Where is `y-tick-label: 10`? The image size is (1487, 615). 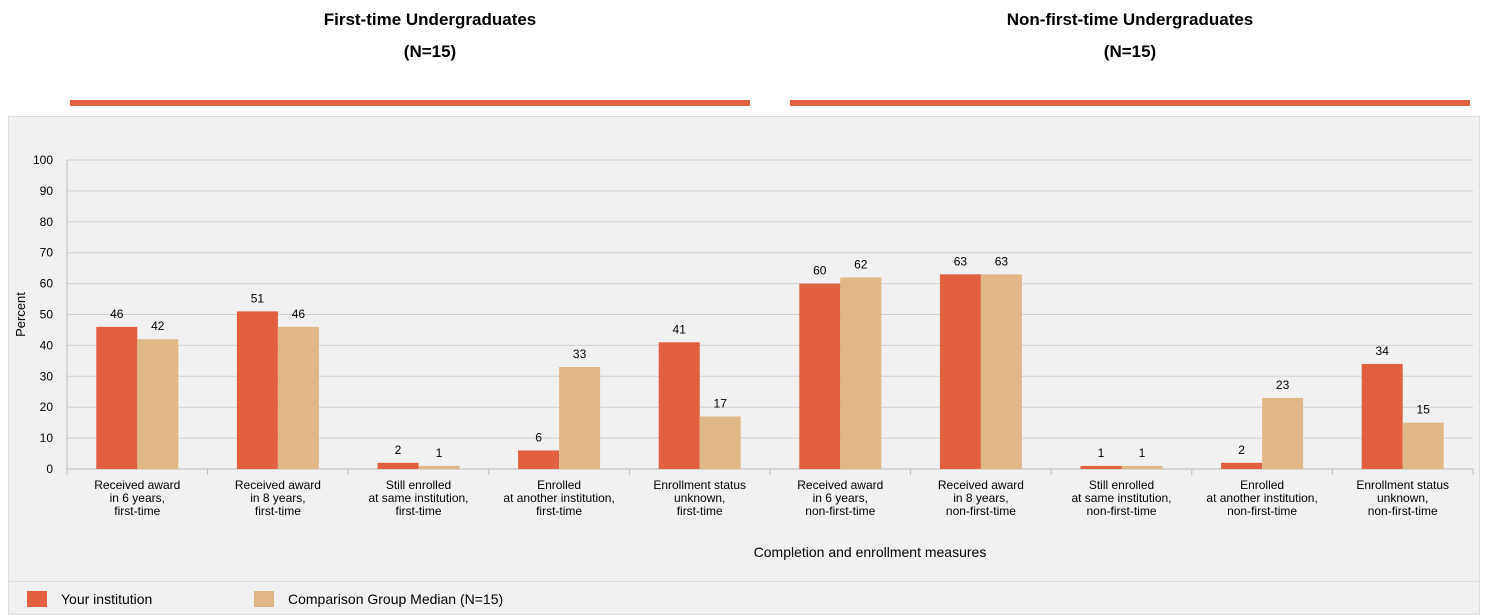
y-tick-label: 10 is located at coordinates (47, 438).